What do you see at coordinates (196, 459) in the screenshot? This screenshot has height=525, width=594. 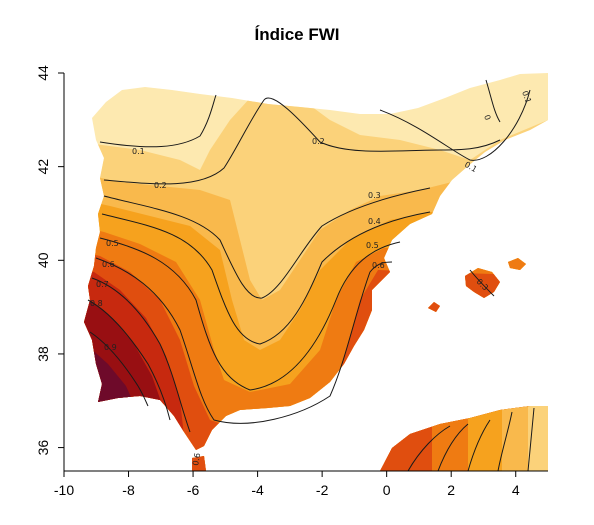 I see `contour-label-ceuta: 0.6` at bounding box center [196, 459].